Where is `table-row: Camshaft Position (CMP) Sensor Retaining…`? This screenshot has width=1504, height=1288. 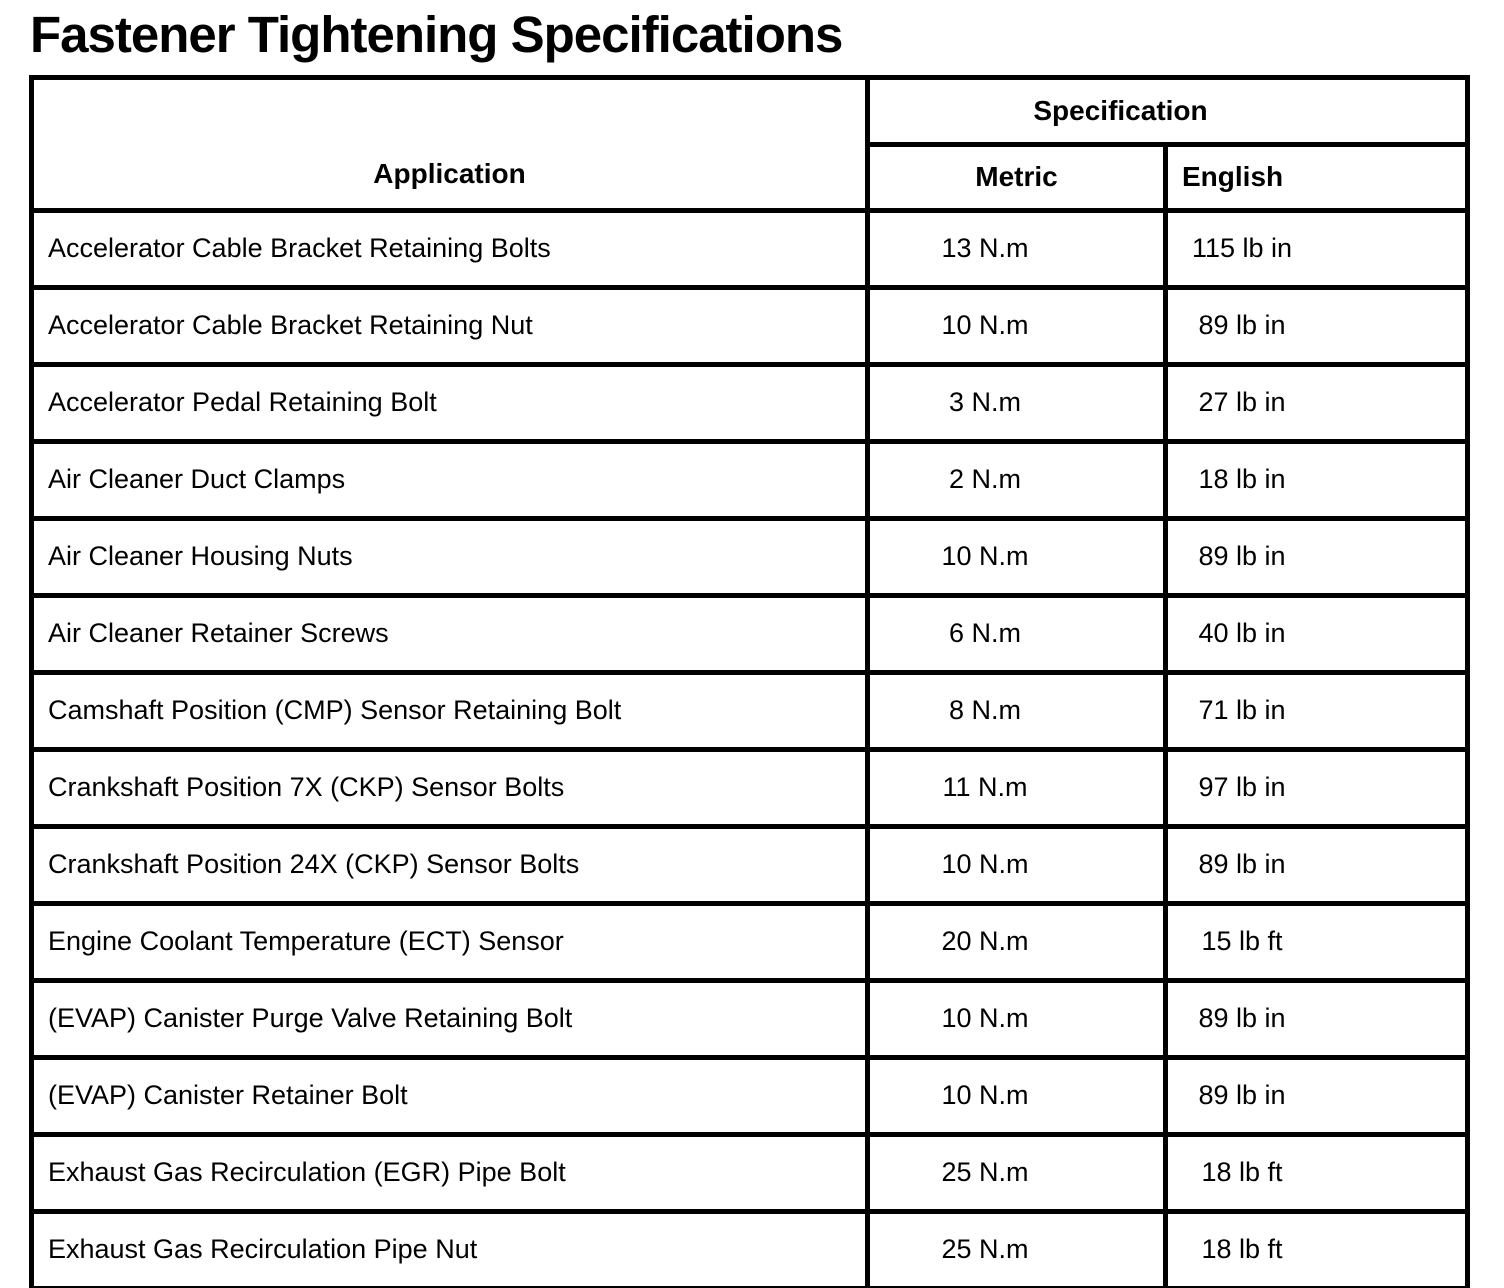
table-row: Camshaft Position (CMP) Sensor Retaining… is located at coordinates (750, 711).